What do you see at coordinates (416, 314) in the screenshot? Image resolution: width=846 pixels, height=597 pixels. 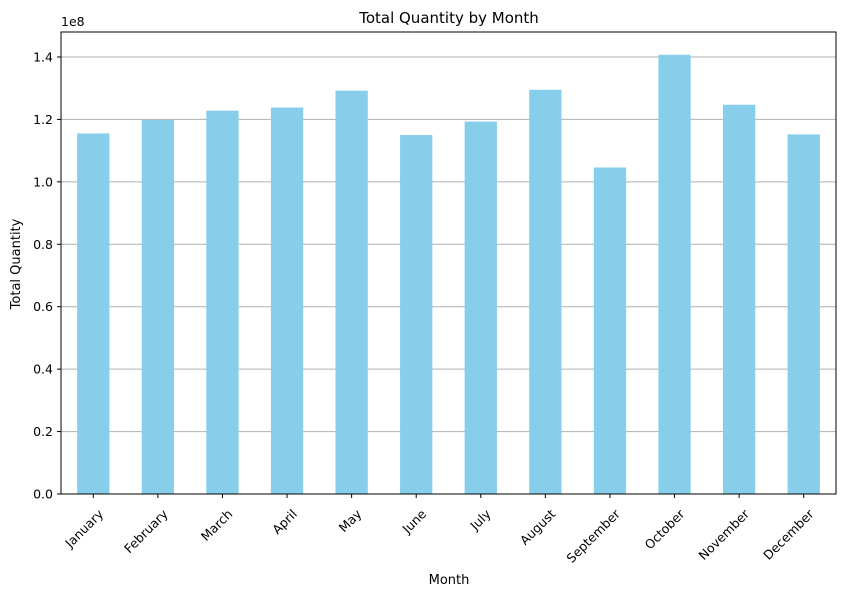 I see `bar-june` at bounding box center [416, 314].